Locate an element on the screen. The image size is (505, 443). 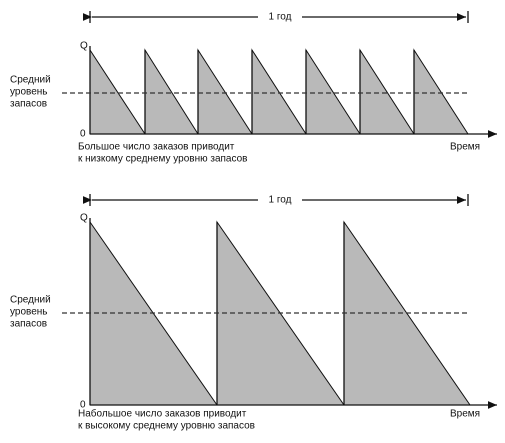
caption: Набольшое число заказов приводит is located at coordinates (162, 414).